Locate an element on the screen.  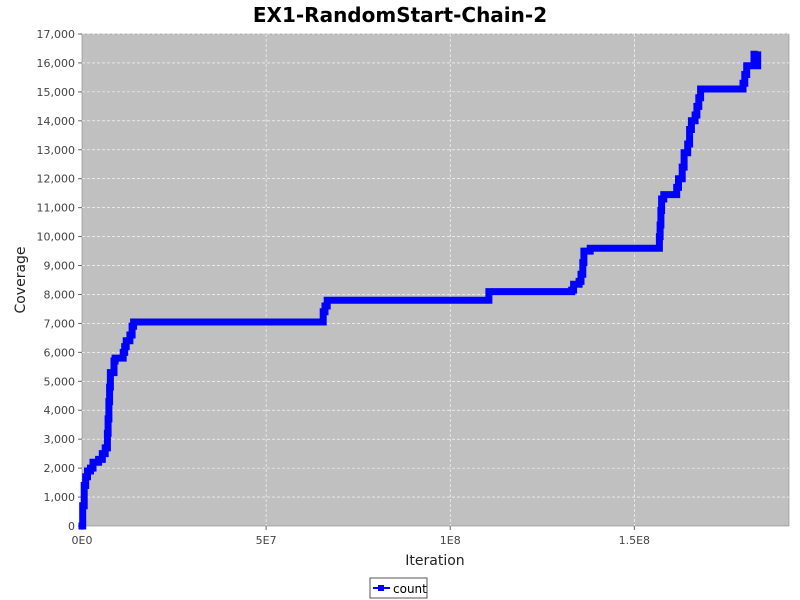
legend-box is located at coordinates (398, 588).